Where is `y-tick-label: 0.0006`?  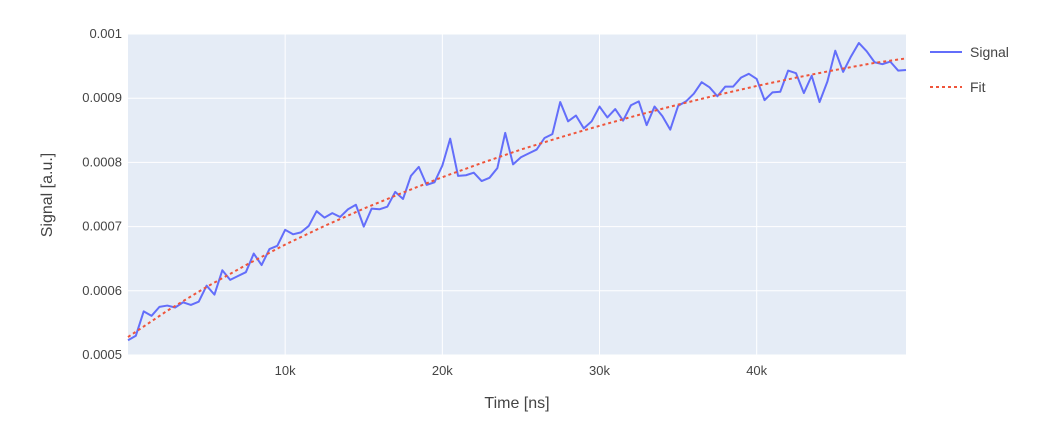 y-tick-label: 0.0006 is located at coordinates (102, 290).